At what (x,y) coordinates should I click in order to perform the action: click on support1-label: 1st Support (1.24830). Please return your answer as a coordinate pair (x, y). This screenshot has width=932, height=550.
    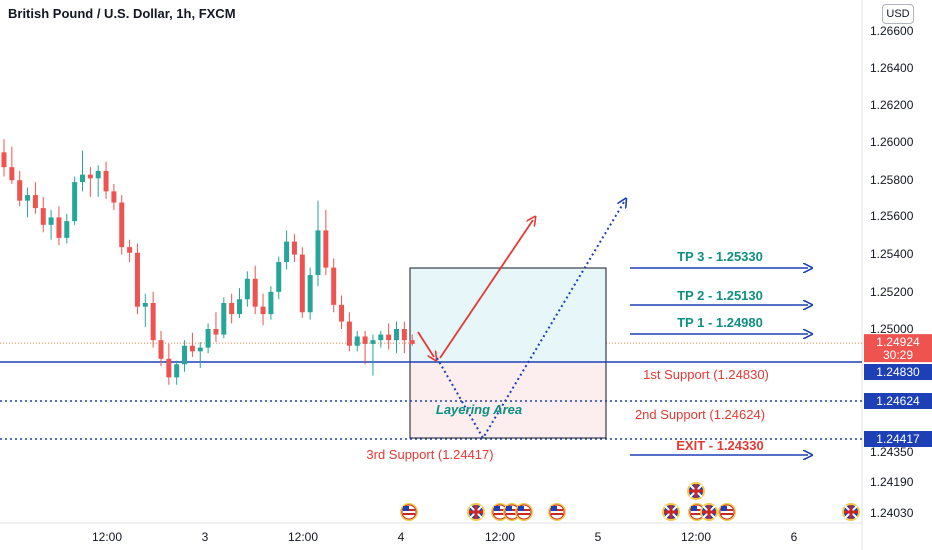
    Looking at the image, I should click on (706, 374).